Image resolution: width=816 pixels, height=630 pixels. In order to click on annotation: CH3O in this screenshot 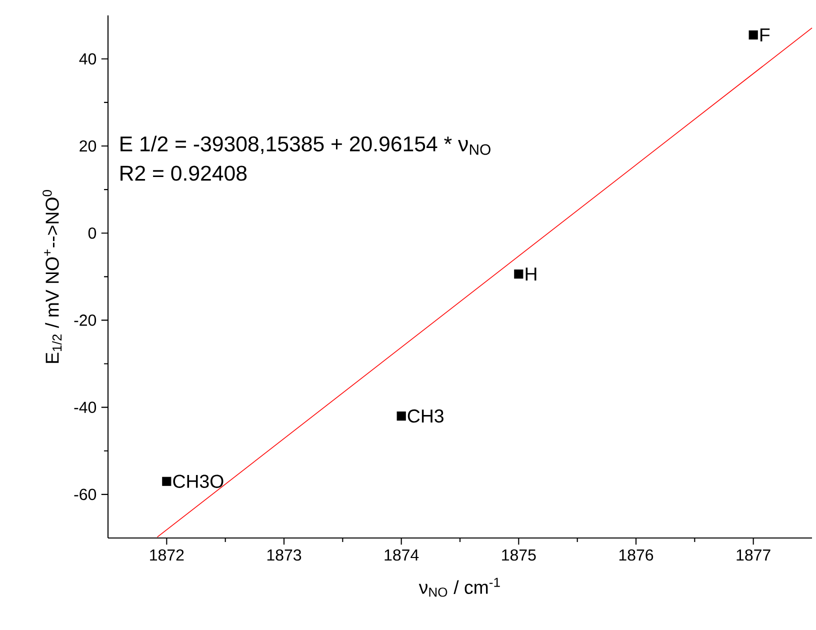, I will do `click(198, 481)`.